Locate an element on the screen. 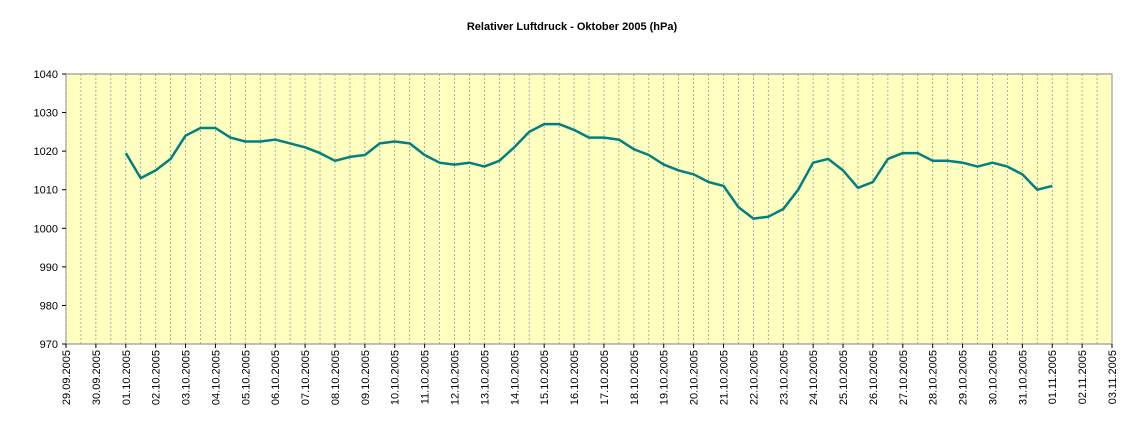 This screenshot has height=437, width=1144. x-tick-label: 25.10.2005 is located at coordinates (844, 377).